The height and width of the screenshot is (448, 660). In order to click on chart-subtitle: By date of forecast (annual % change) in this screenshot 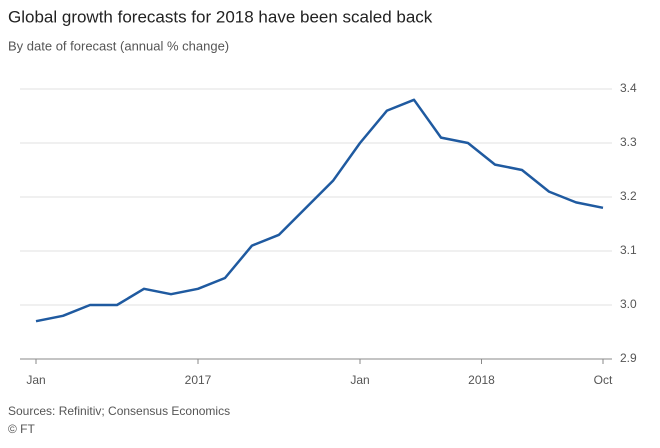, I will do `click(118, 45)`.